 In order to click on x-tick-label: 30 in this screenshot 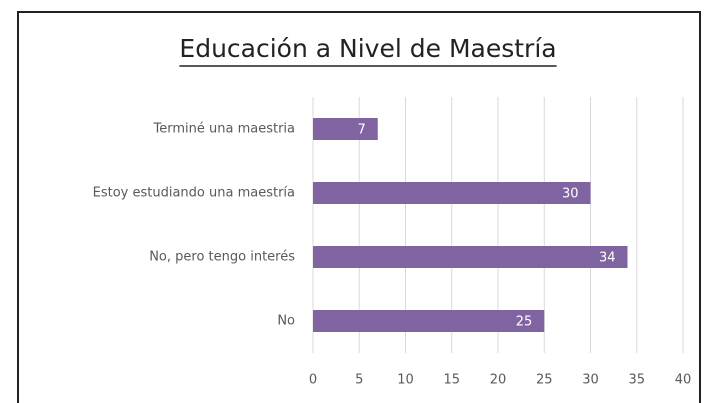, I will do `click(590, 380)`.